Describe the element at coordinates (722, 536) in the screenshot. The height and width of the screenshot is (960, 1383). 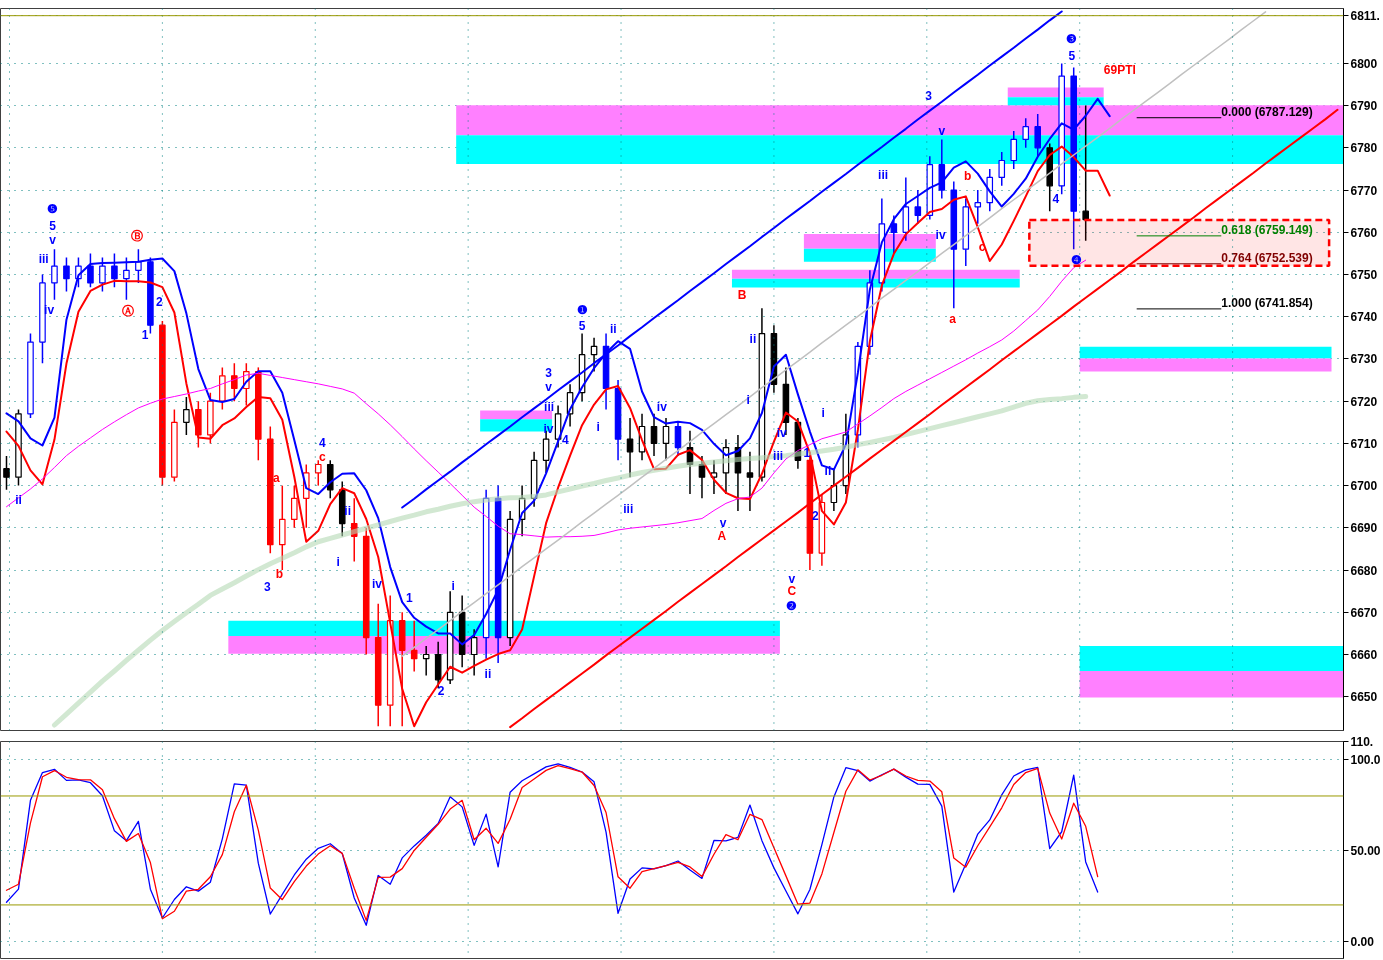
I see `annotation: A` at that location.